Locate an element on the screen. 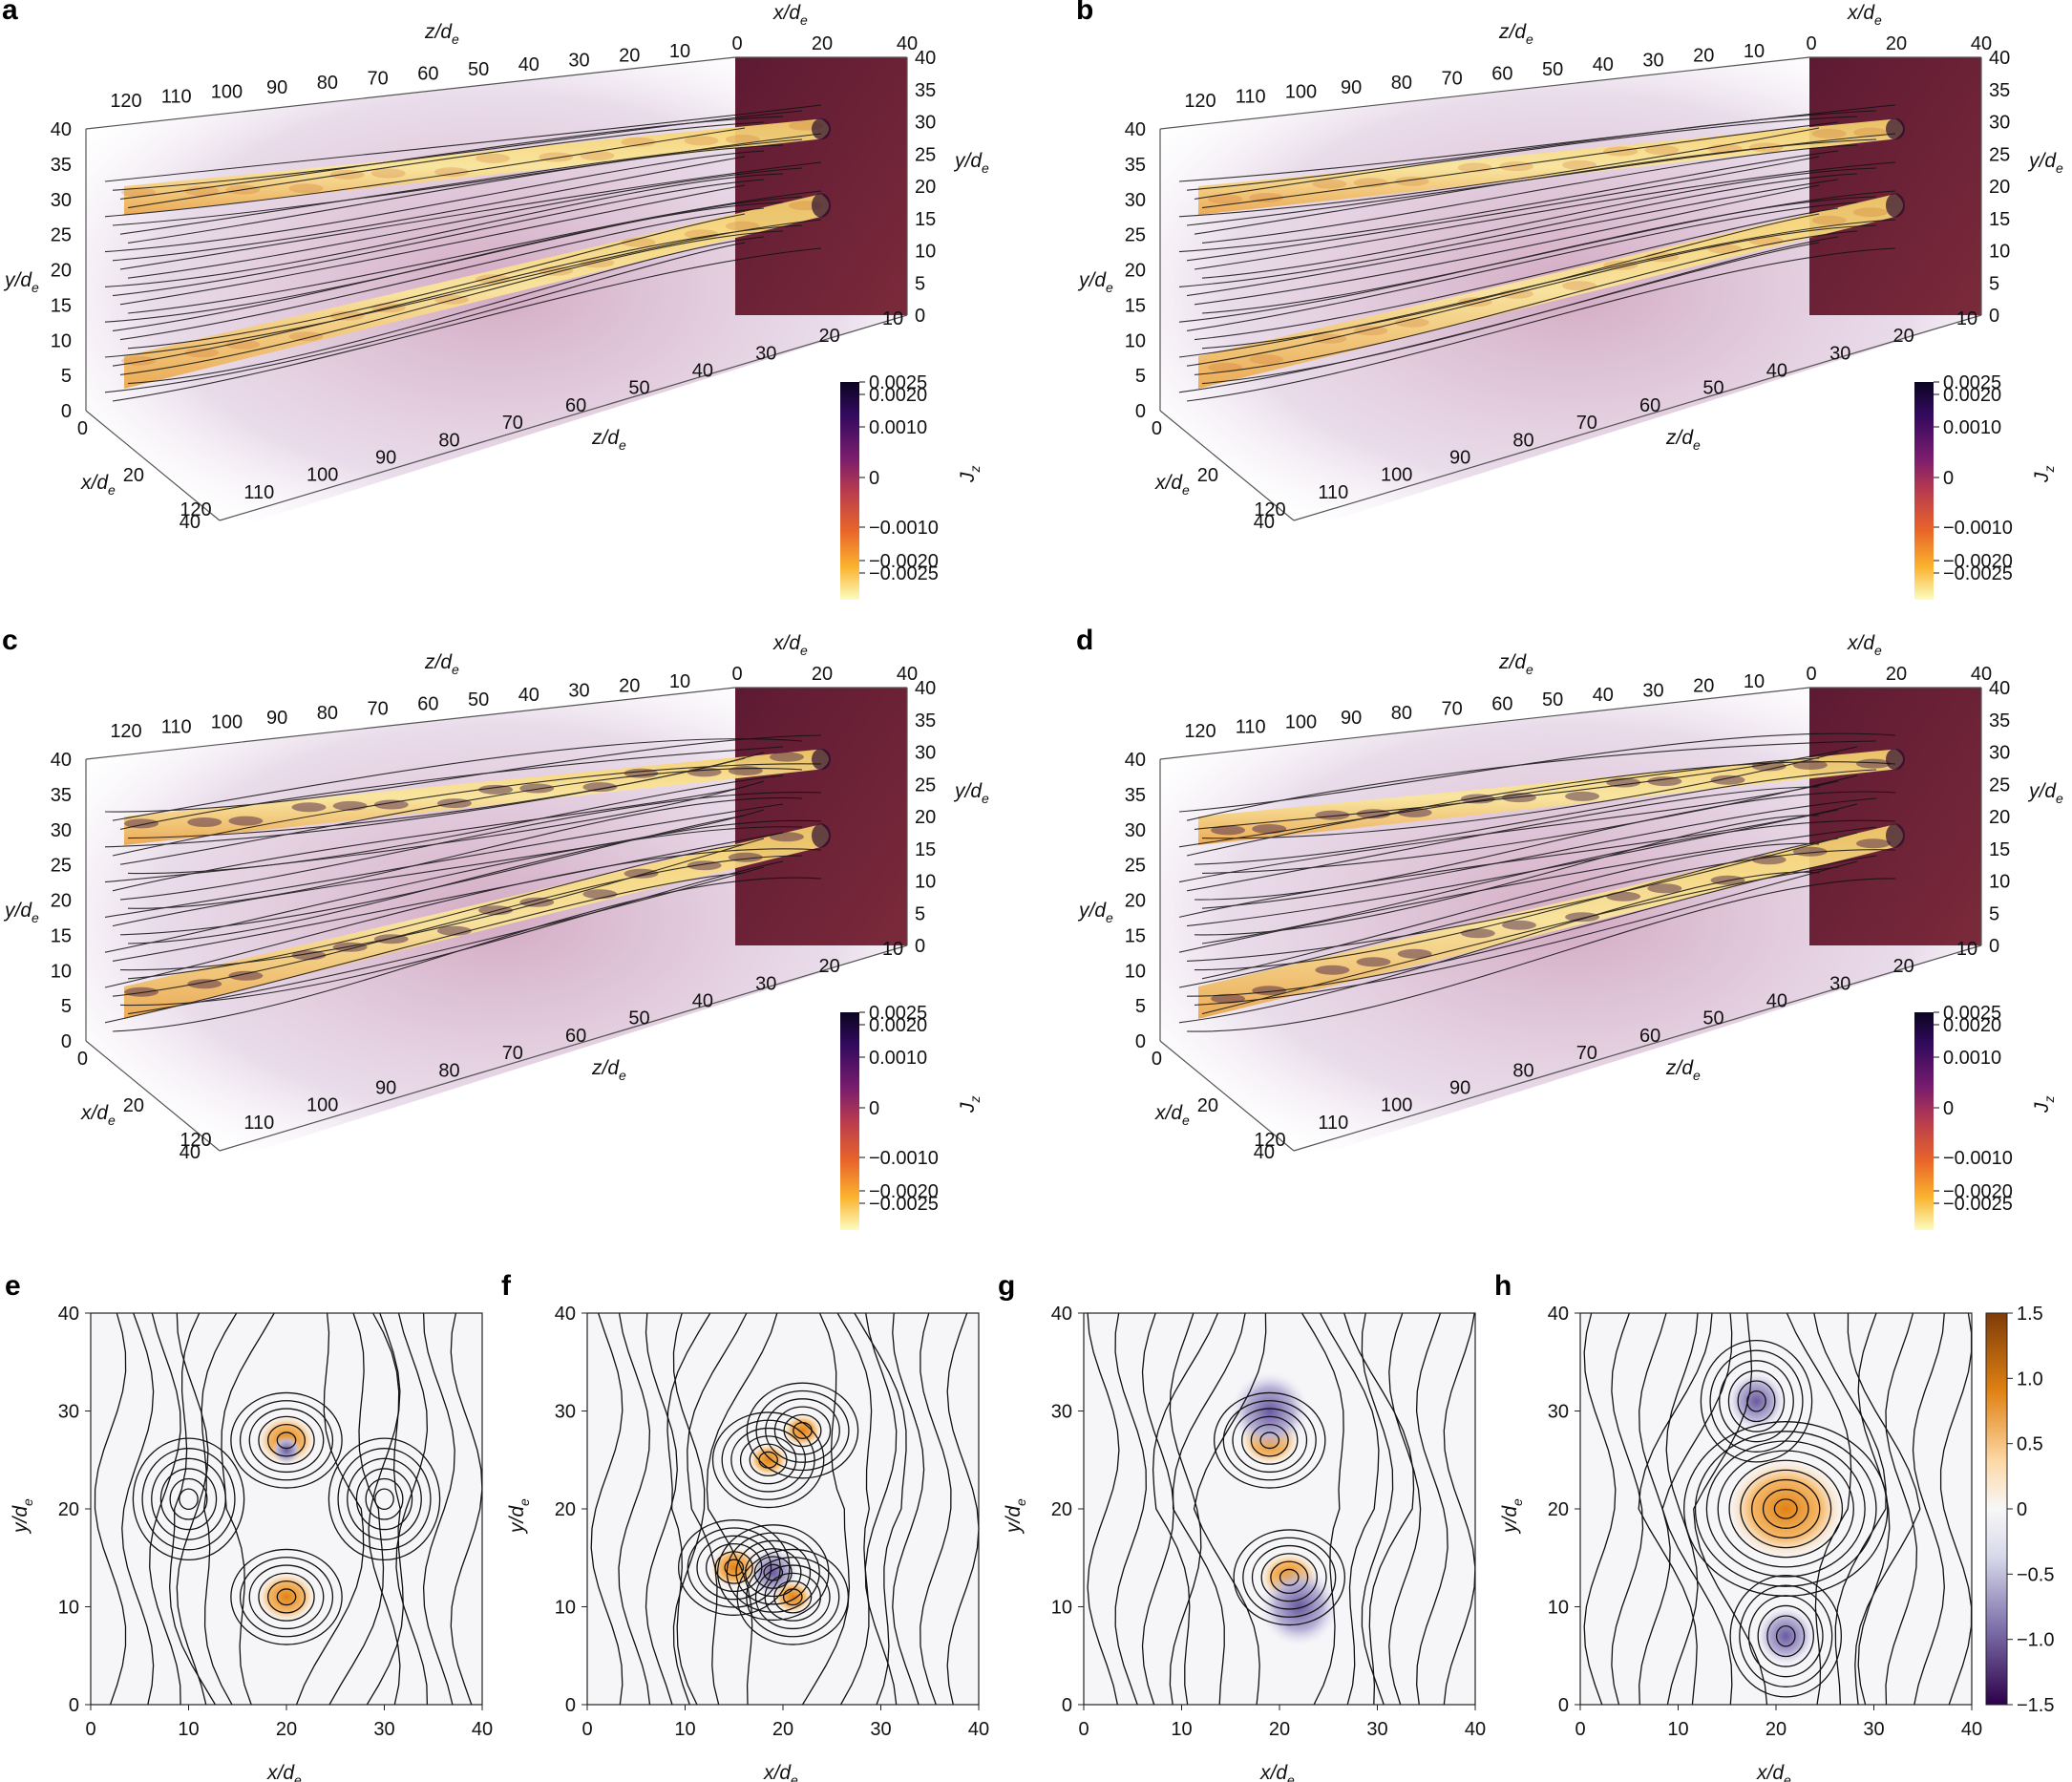 Image resolution: width=2072 pixels, height=1782 pixels. y-axis-label: y/de is located at coordinates (1512, 1516).